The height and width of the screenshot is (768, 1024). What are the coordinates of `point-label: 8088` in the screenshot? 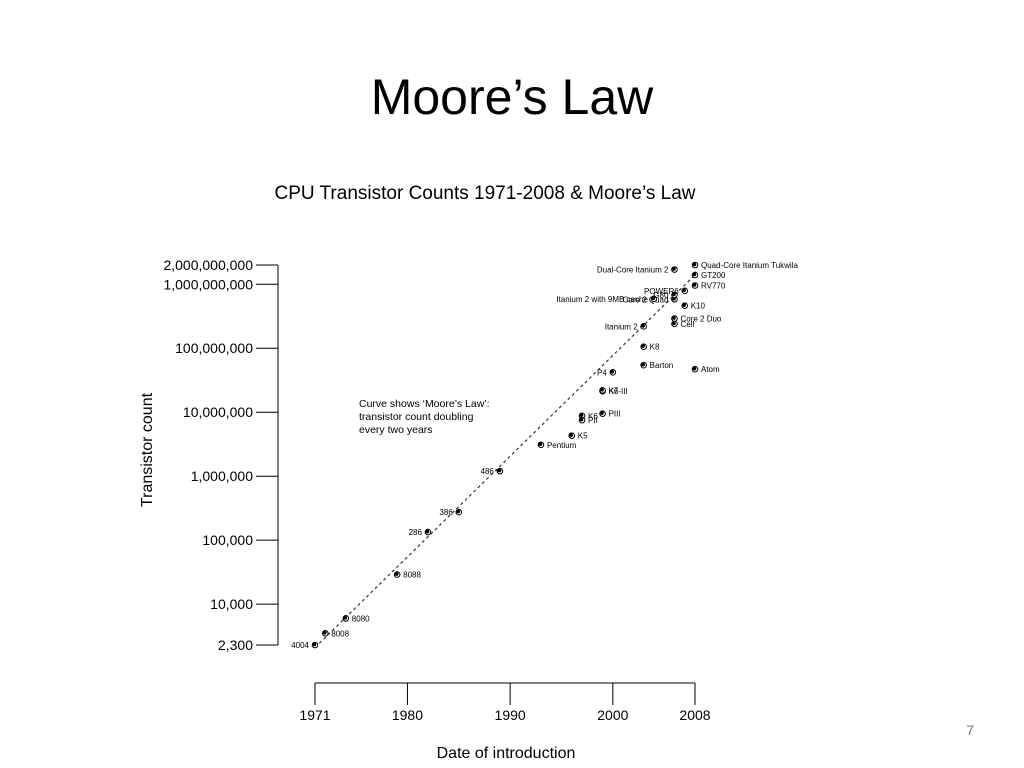 It's located at (412, 575).